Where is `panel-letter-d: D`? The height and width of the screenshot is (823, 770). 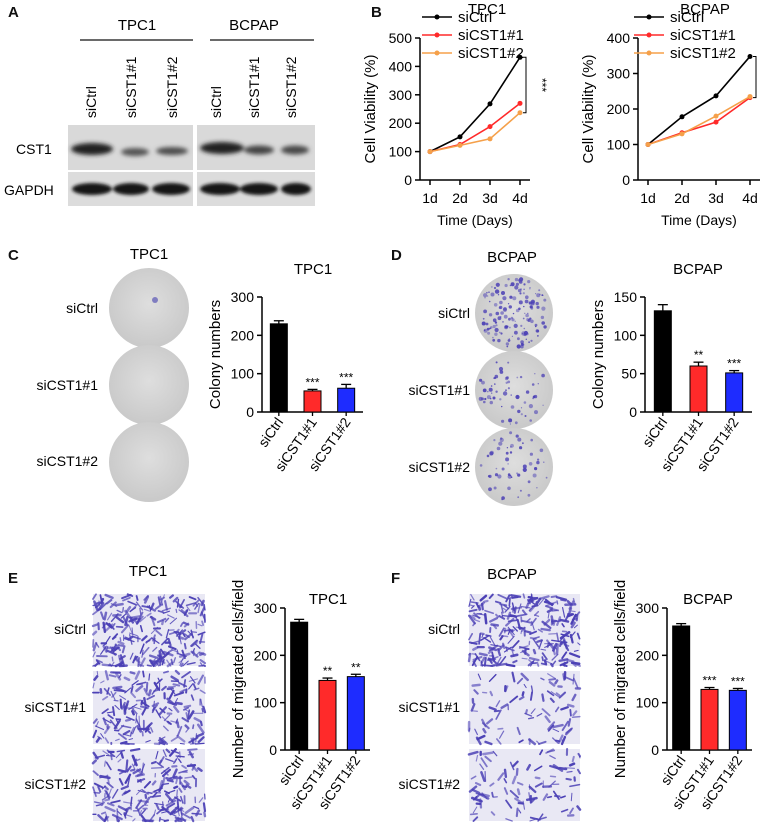
panel-letter-d: D is located at coordinates (396, 255).